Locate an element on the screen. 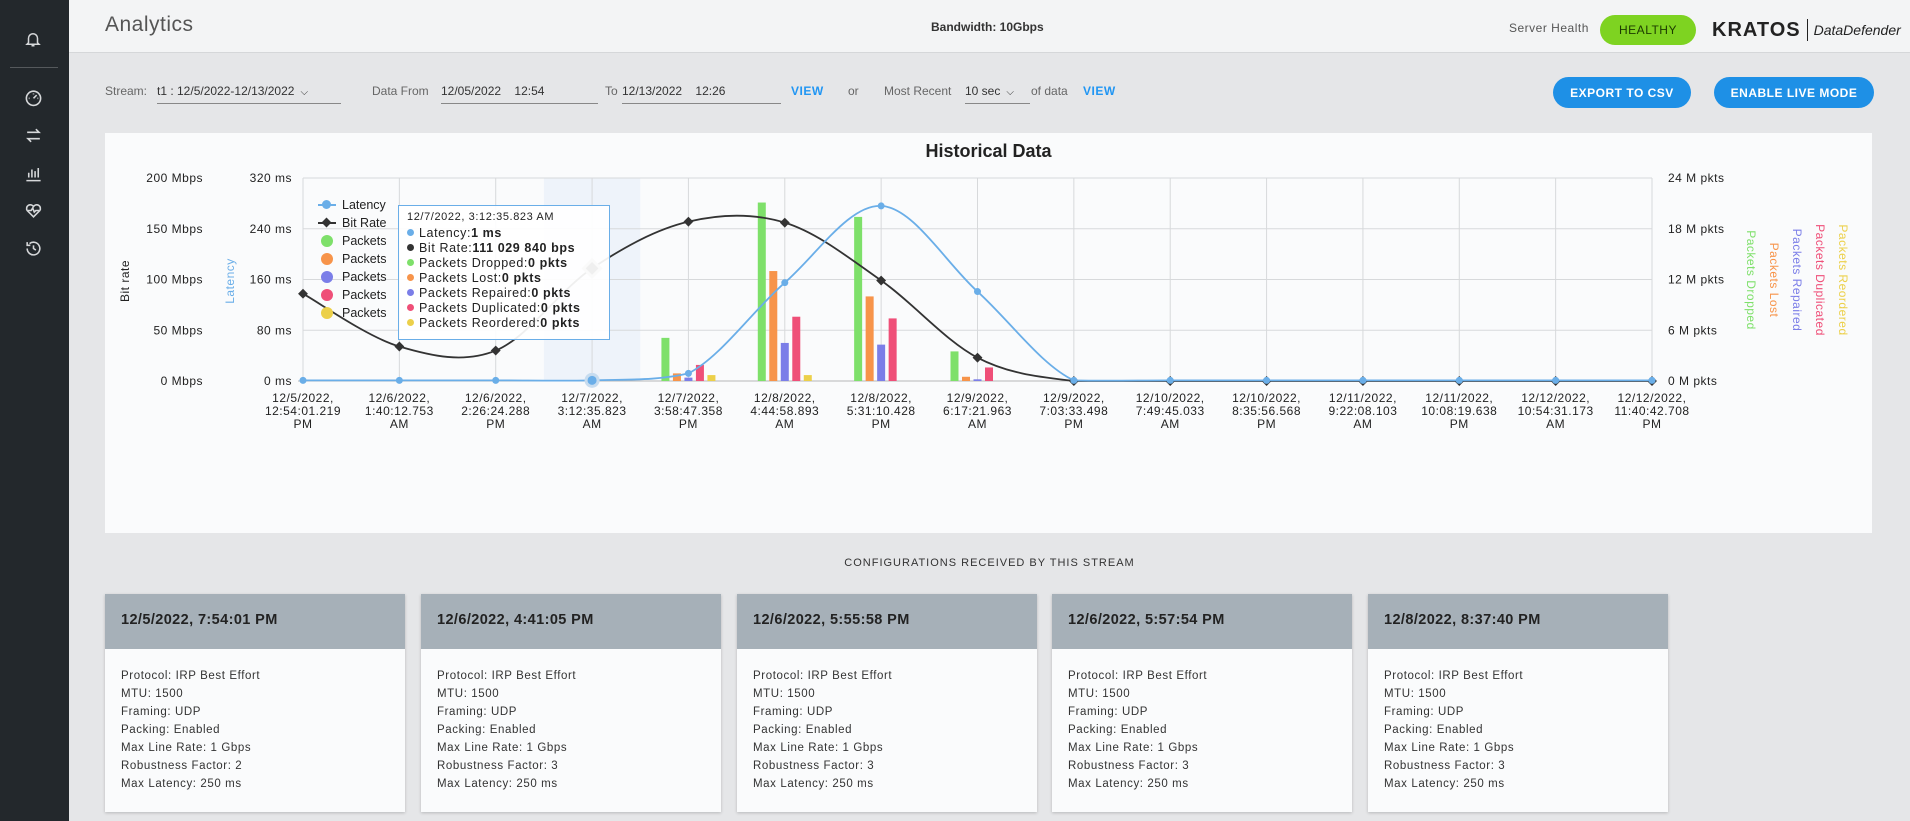  packets-tick-label: 0 M pkts is located at coordinates (1692, 381).